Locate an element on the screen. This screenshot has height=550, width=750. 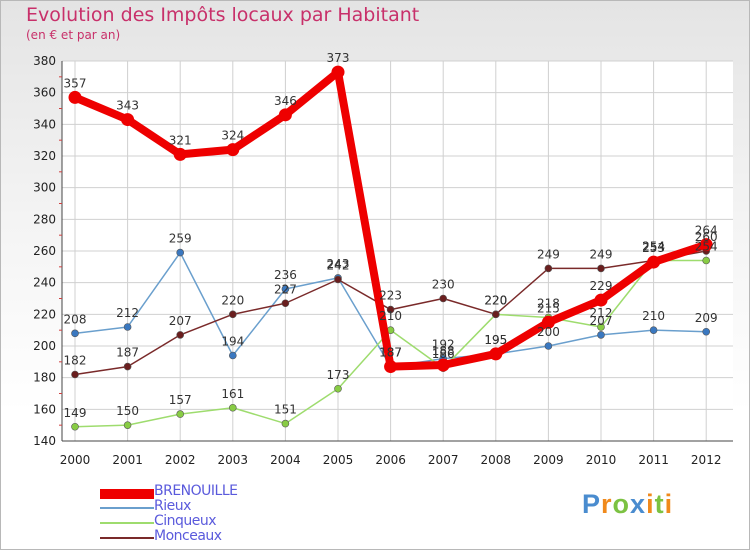
data-label-brenouille: 343 is located at coordinates (127, 106).